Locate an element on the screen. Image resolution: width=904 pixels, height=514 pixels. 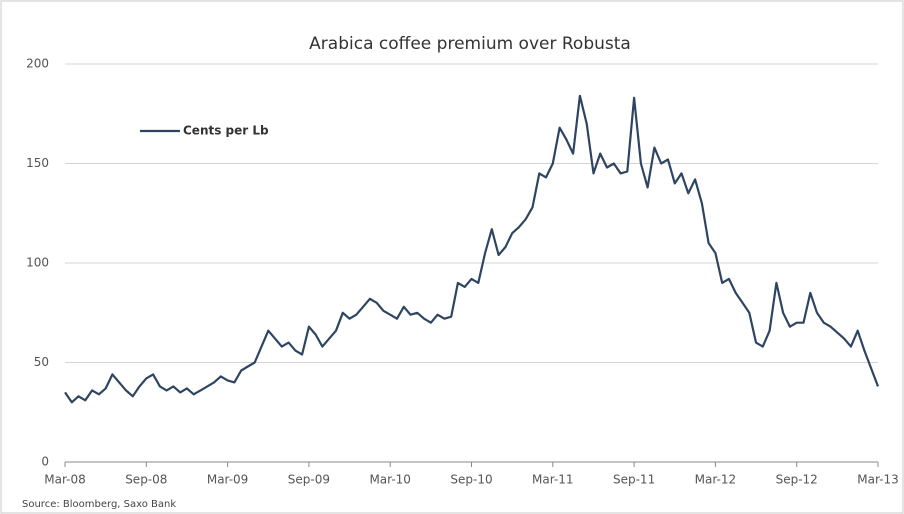
x-tick-label: Sep-10 is located at coordinates (471, 480).